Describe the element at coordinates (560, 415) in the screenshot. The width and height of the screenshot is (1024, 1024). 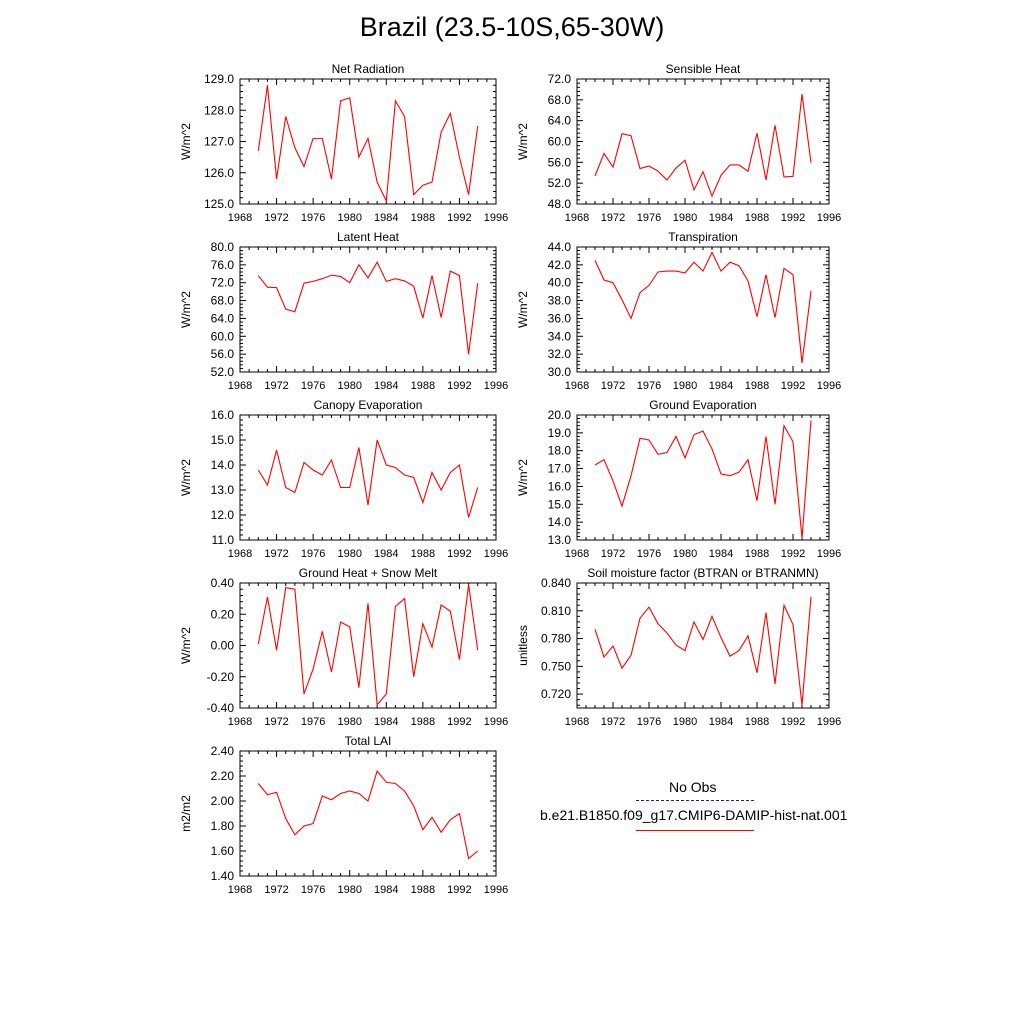
I see `y-tick-label: 20.0` at that location.